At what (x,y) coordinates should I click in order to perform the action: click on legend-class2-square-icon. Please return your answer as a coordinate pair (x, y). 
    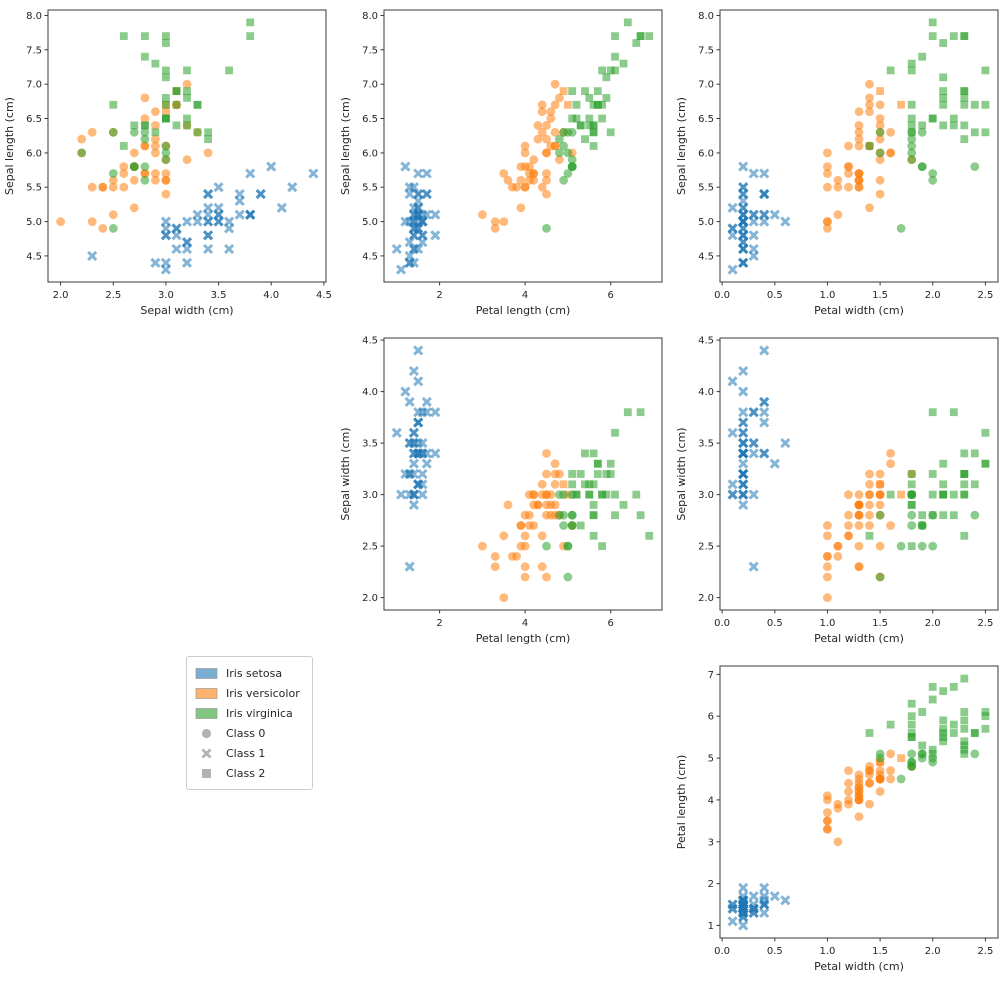
    Looking at the image, I should click on (207, 773).